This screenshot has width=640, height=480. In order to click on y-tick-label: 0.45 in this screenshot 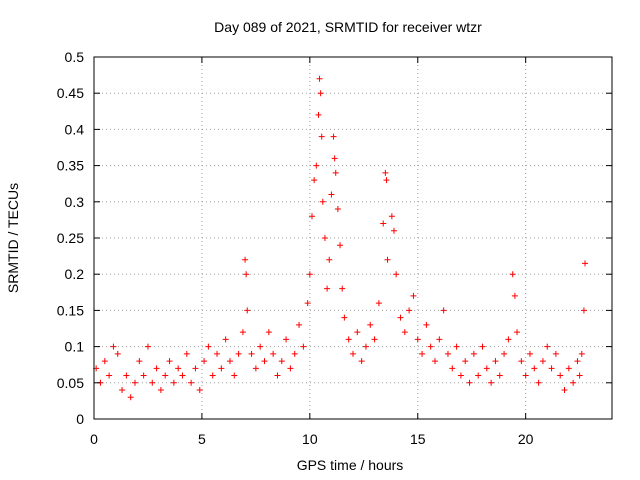, I will do `click(70, 93)`.